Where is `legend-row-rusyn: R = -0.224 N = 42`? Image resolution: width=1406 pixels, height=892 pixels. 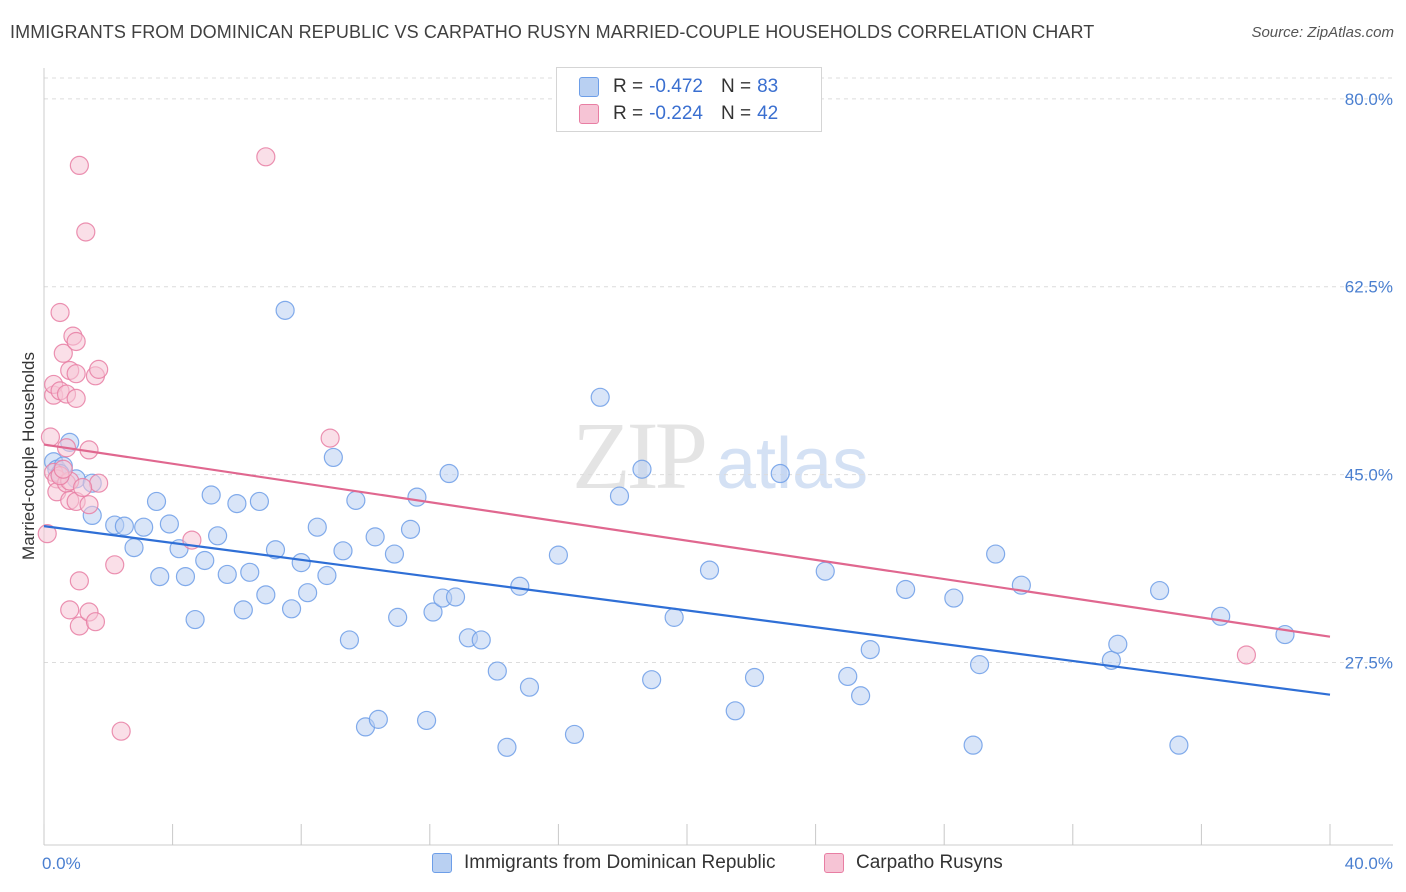 legend-row-rusyn: R = -0.224 N = 42 is located at coordinates (678, 114).